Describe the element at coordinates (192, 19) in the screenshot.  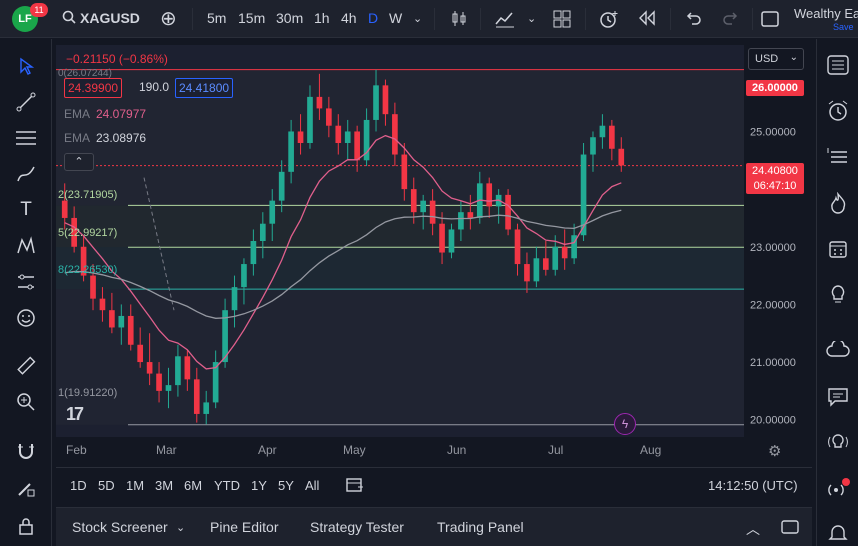
I see `divider` at that location.